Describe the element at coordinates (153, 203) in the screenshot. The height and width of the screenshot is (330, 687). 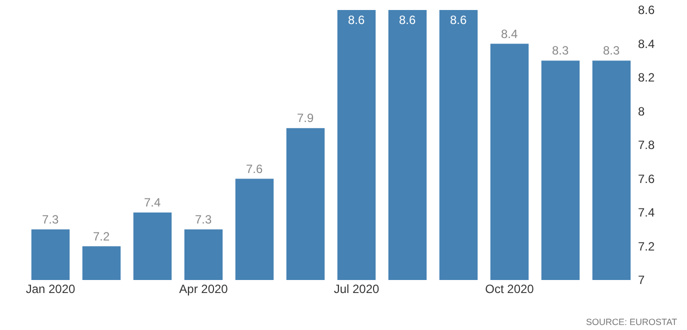
I see `data-label: 7.4` at that location.